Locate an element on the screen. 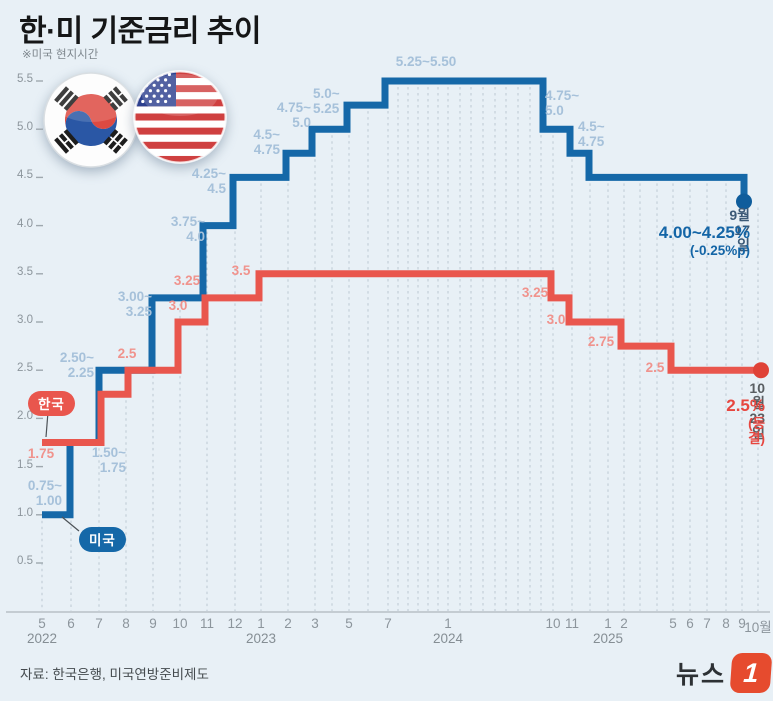 This screenshot has width=773, height=701. source-note: 자료: 한국은행, 미국연방준비제도 is located at coordinates (114, 674).